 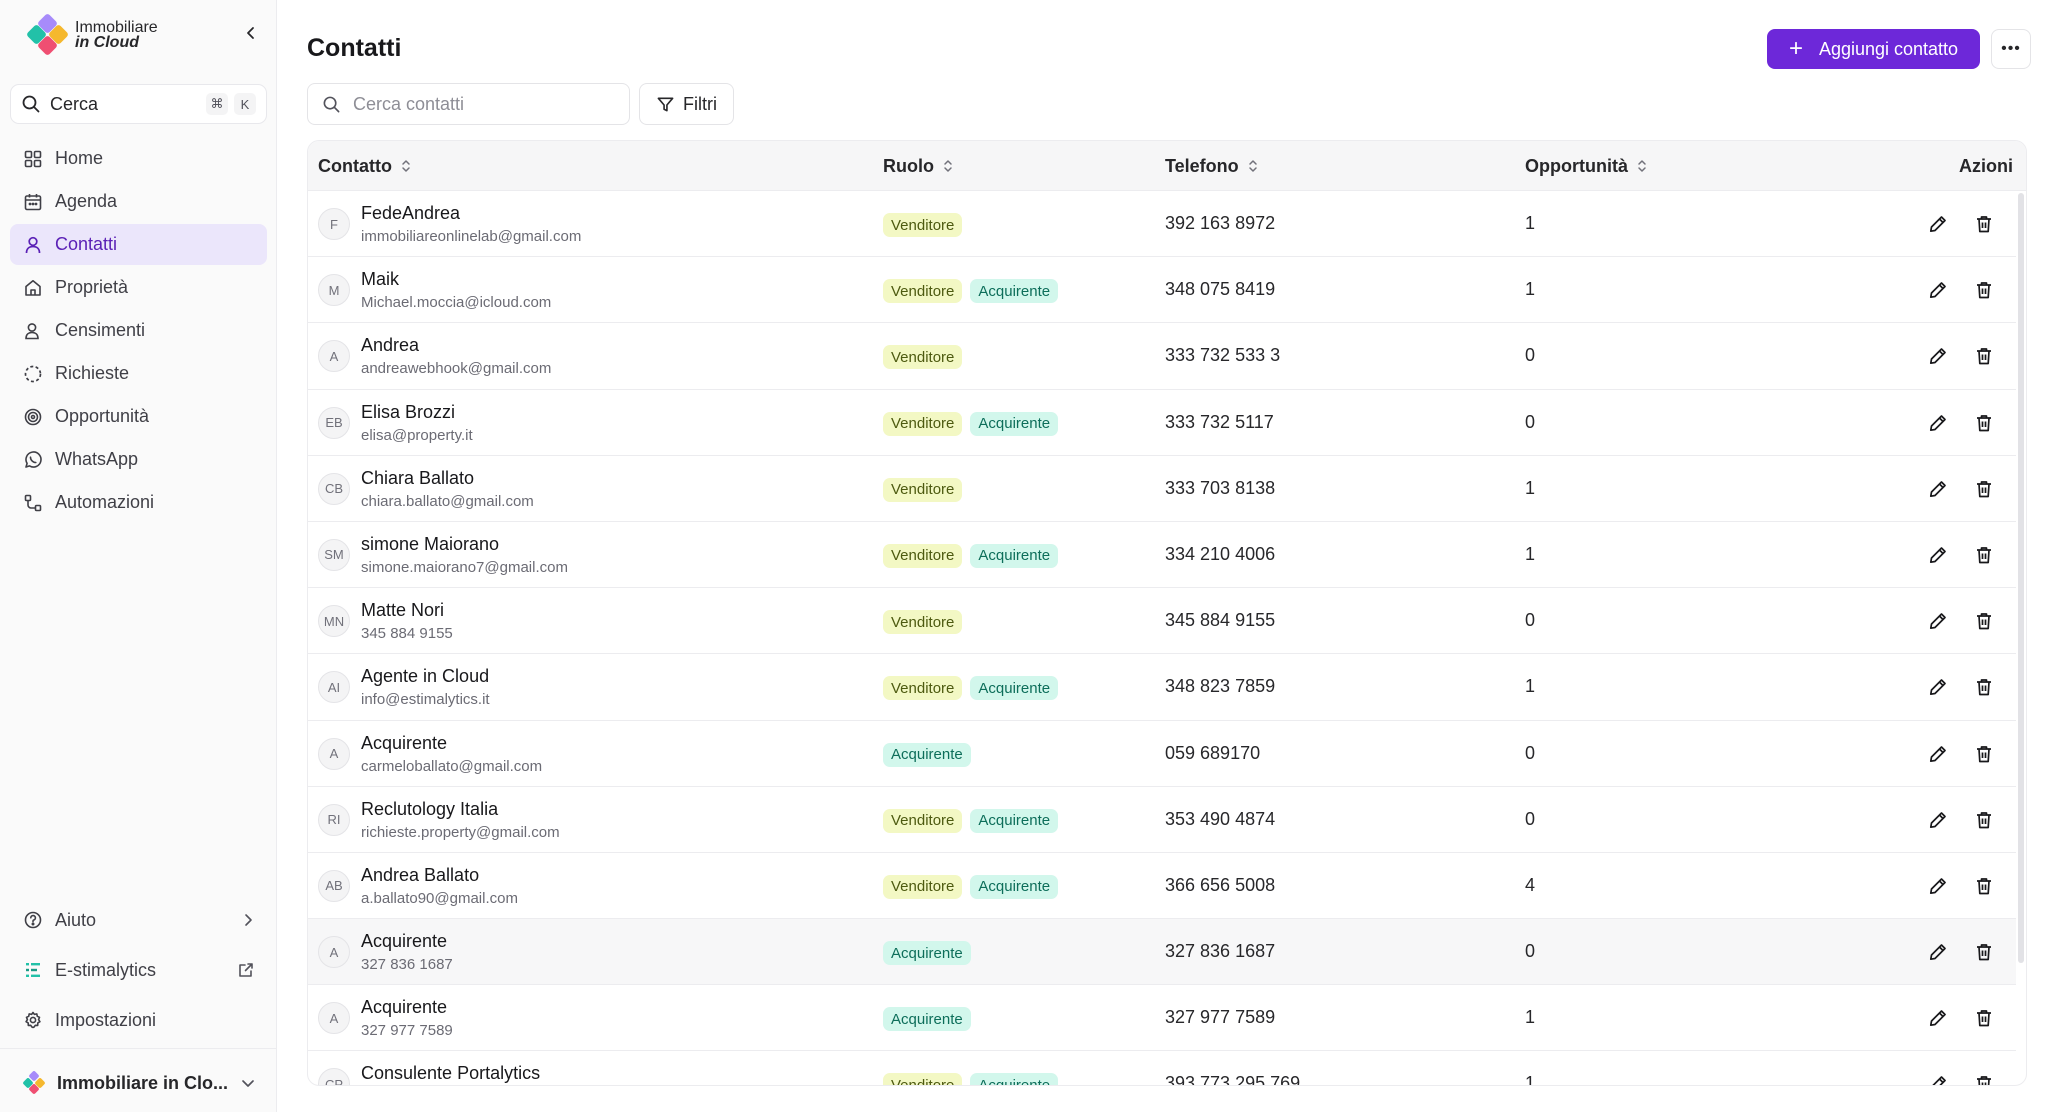 What do you see at coordinates (138, 244) in the screenshot?
I see `sidebar-item-contatti: Contatti` at bounding box center [138, 244].